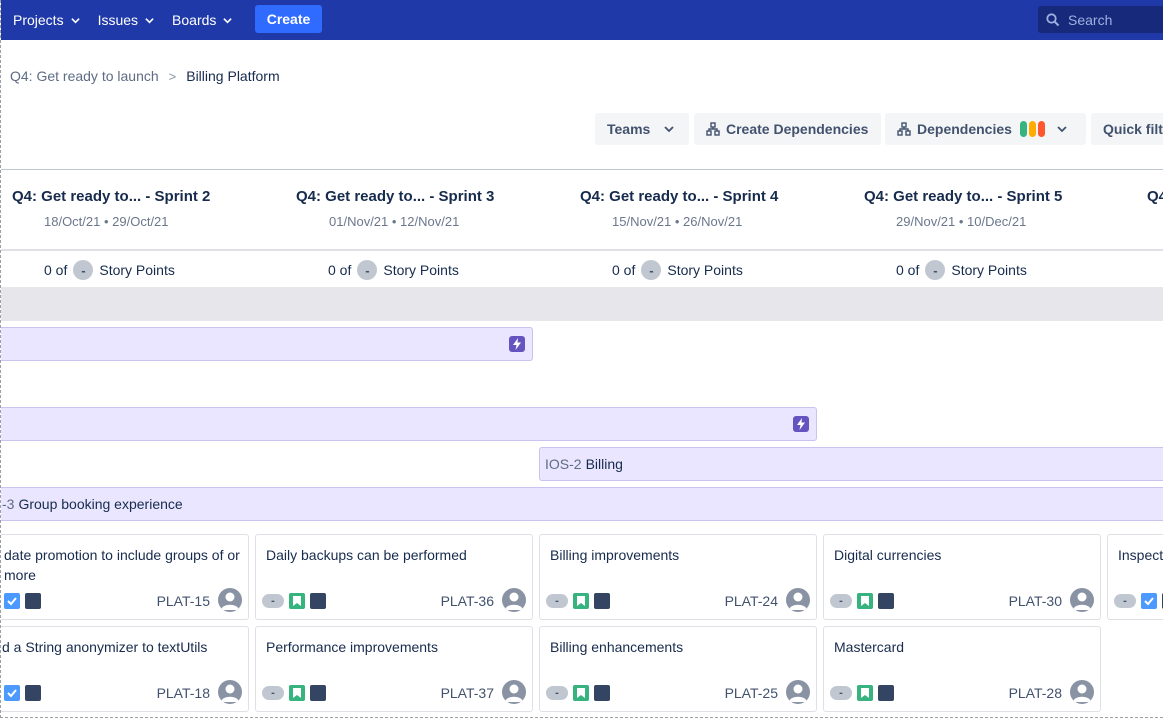 The height and width of the screenshot is (718, 1163). What do you see at coordinates (962, 669) in the screenshot?
I see `issue-card: Mastercard - PLAT-28` at bounding box center [962, 669].